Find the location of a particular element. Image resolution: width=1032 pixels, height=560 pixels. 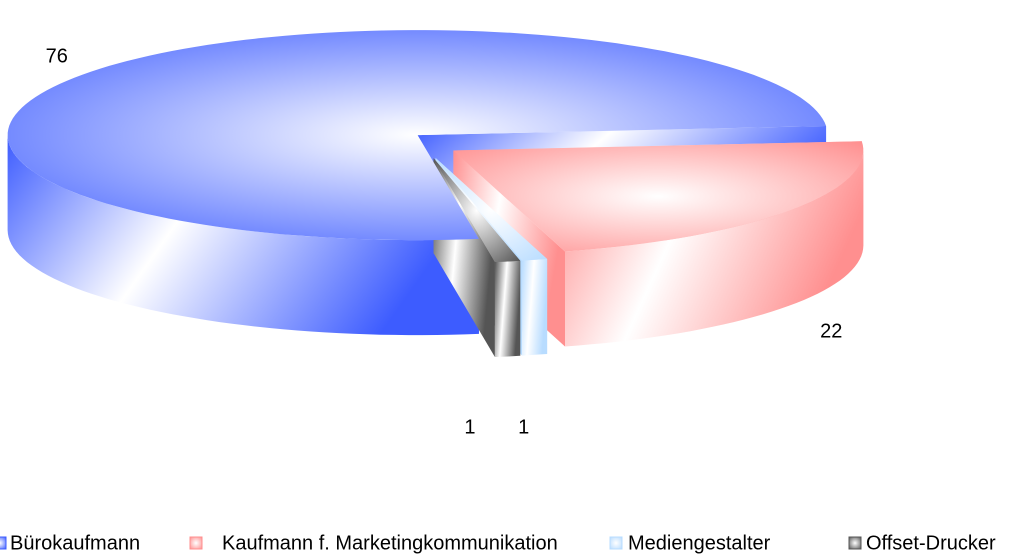

data-label: 22 is located at coordinates (831, 332).